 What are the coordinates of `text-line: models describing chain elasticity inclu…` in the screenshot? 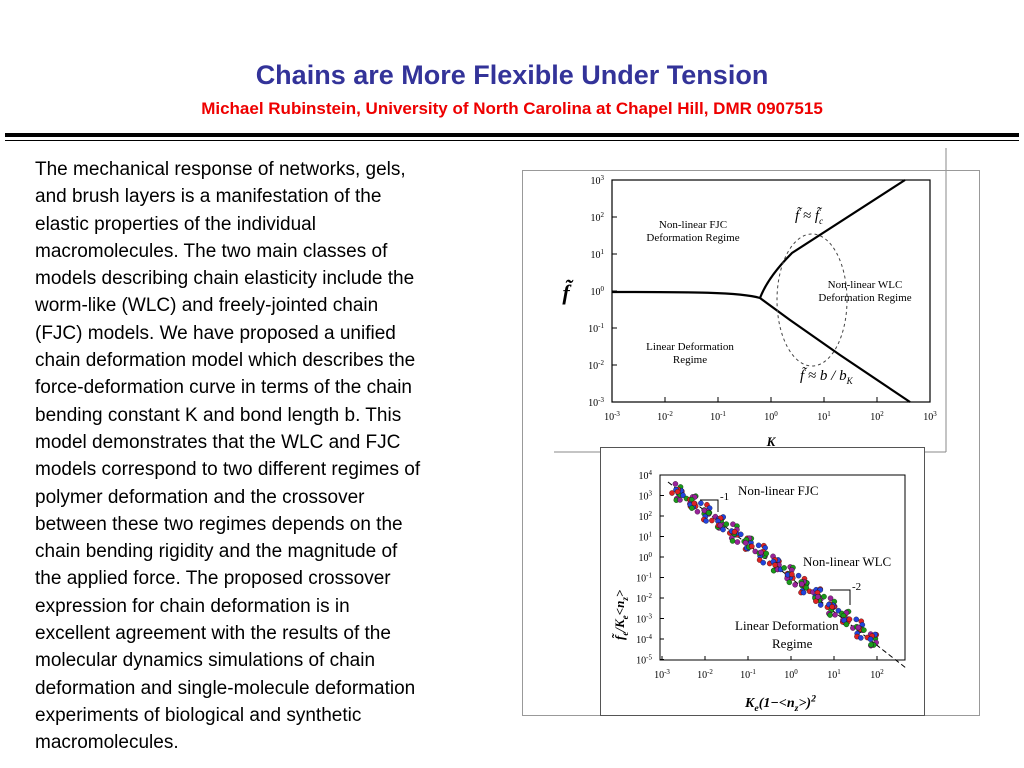 It's located at (225, 279).